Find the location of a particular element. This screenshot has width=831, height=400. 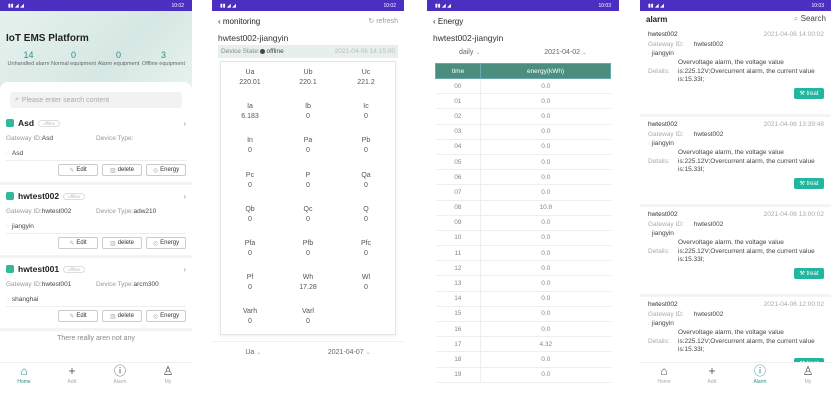

parameter-cell: In 0 is located at coordinates (250, 146).